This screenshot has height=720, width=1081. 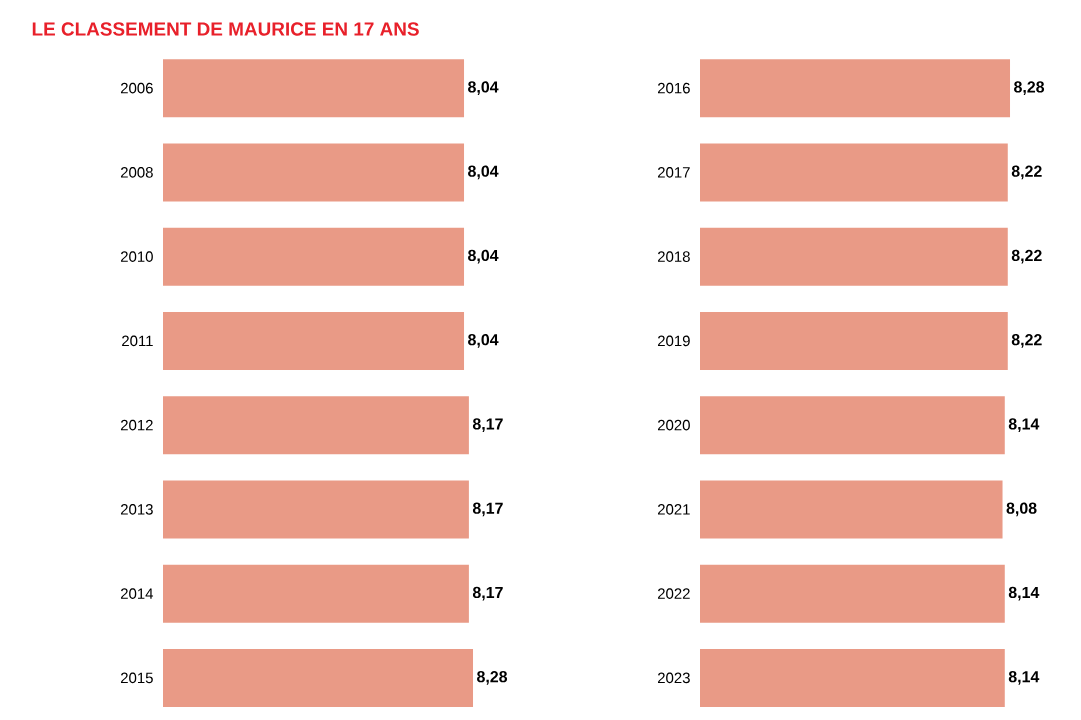 I want to click on y-tick-label: 2016, so click(x=673, y=88).